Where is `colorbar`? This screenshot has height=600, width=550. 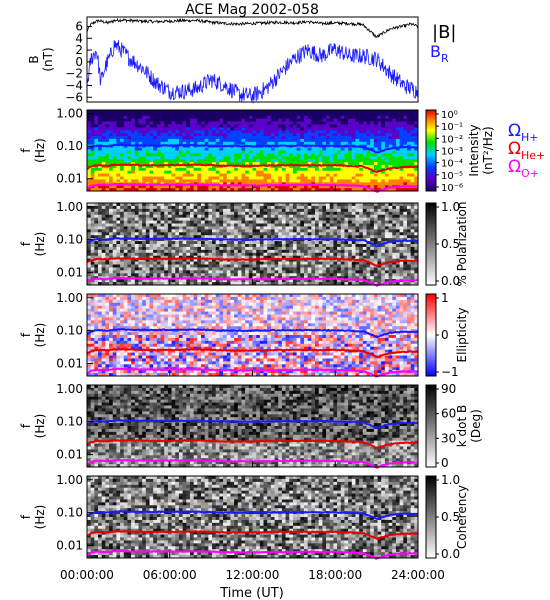 colorbar is located at coordinates (431, 150).